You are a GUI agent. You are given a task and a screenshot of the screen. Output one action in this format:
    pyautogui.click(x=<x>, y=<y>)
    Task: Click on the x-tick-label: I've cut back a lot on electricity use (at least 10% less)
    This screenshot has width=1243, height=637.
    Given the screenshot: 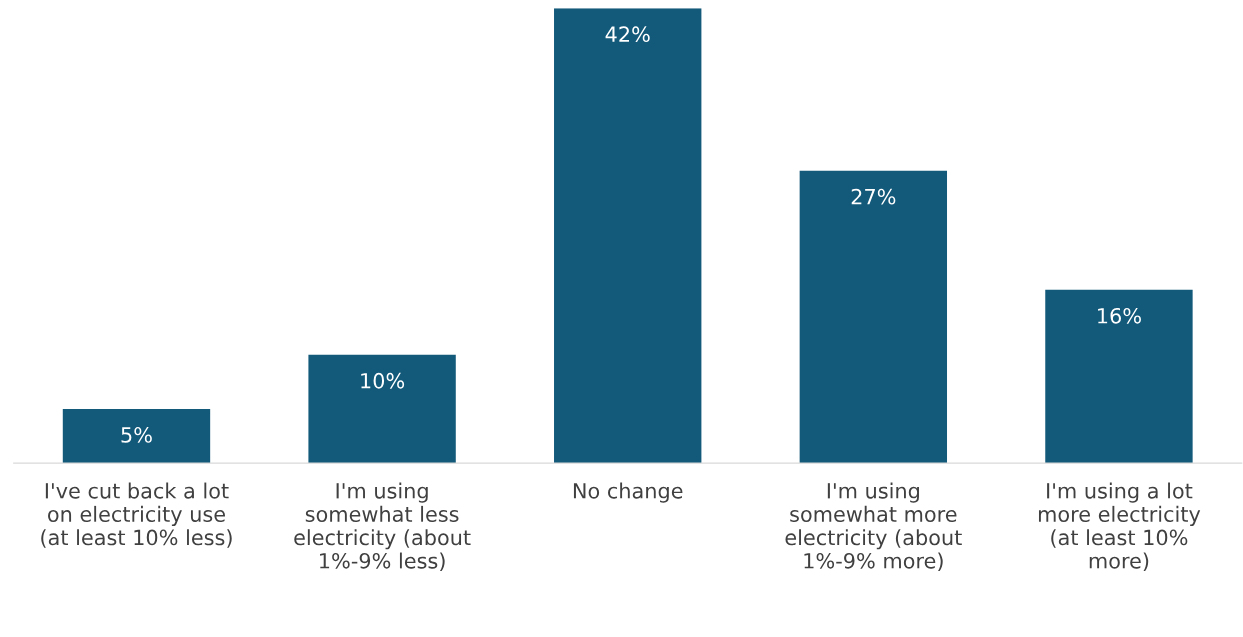 What is the action you would take?
    pyautogui.click(x=136, y=515)
    